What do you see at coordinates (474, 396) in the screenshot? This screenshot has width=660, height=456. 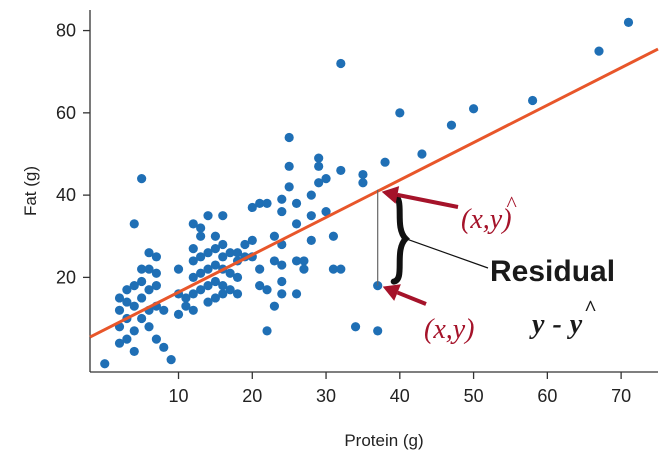 I see `x-tick-label: 50` at bounding box center [474, 396].